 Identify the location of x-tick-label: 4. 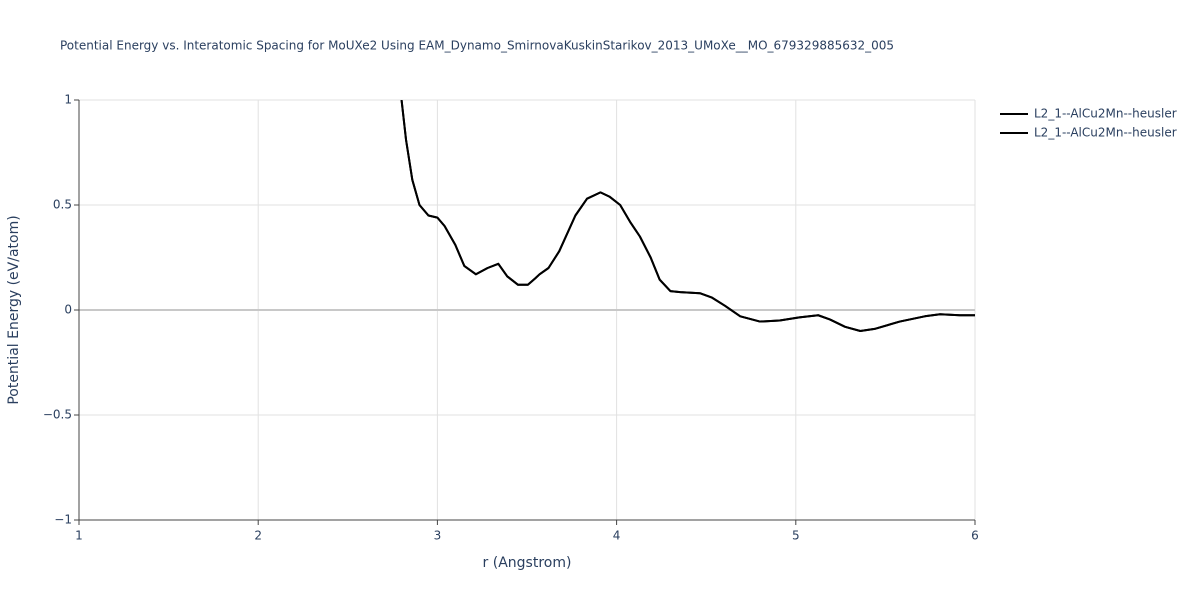
(617, 536).